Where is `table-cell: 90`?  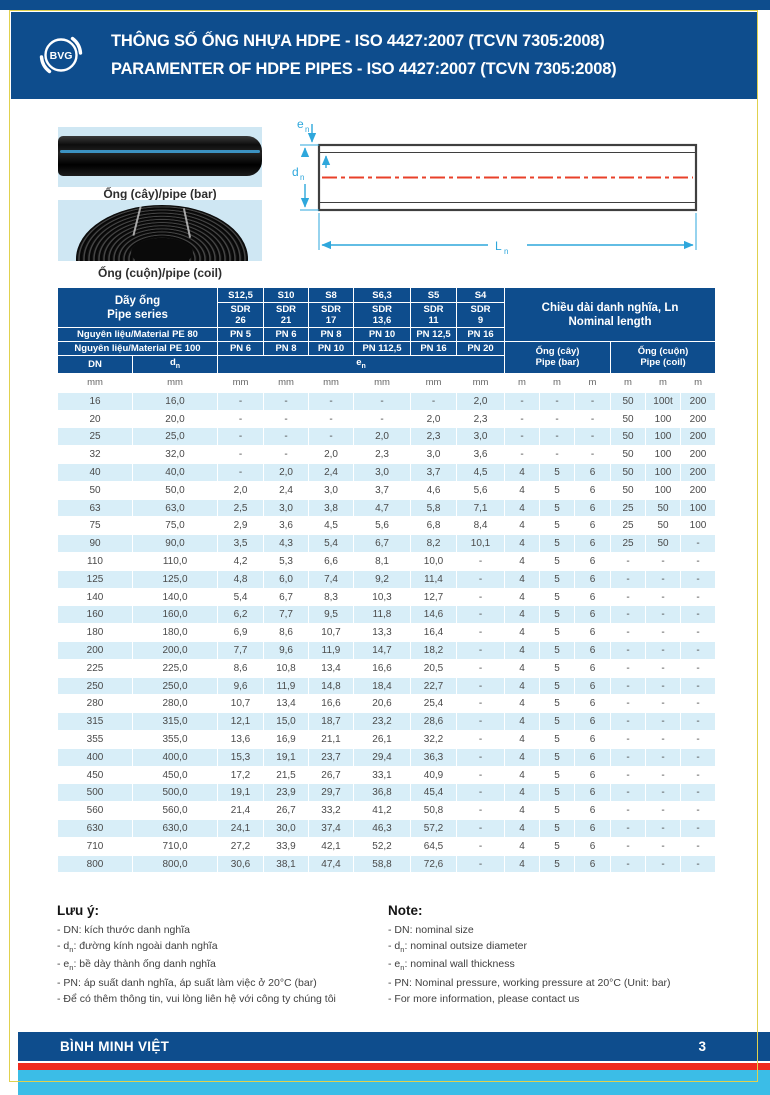 table-cell: 90 is located at coordinates (95, 544).